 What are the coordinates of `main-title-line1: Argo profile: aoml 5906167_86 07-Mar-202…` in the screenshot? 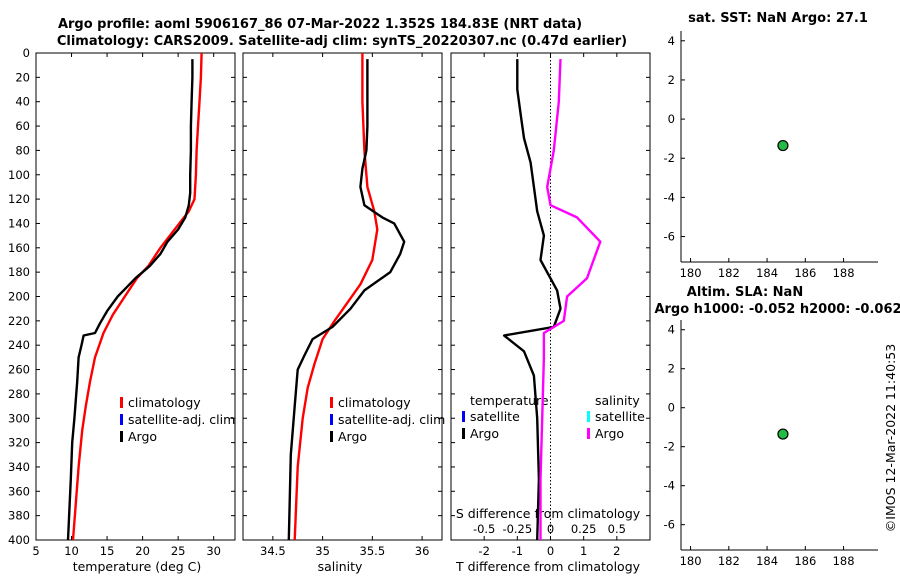 It's located at (320, 24).